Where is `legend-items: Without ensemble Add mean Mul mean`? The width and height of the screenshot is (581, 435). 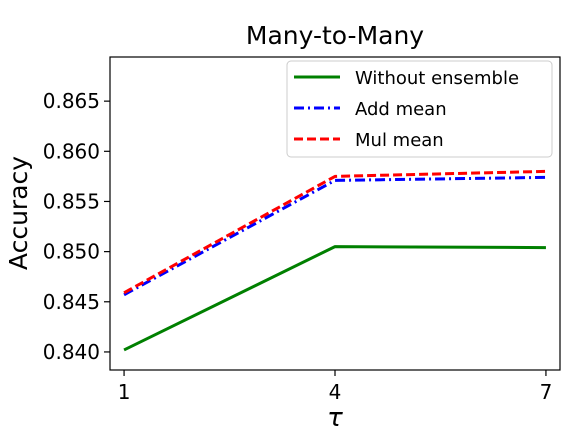 legend-items: Without ensemble Add mean Mul mean is located at coordinates (406, 109).